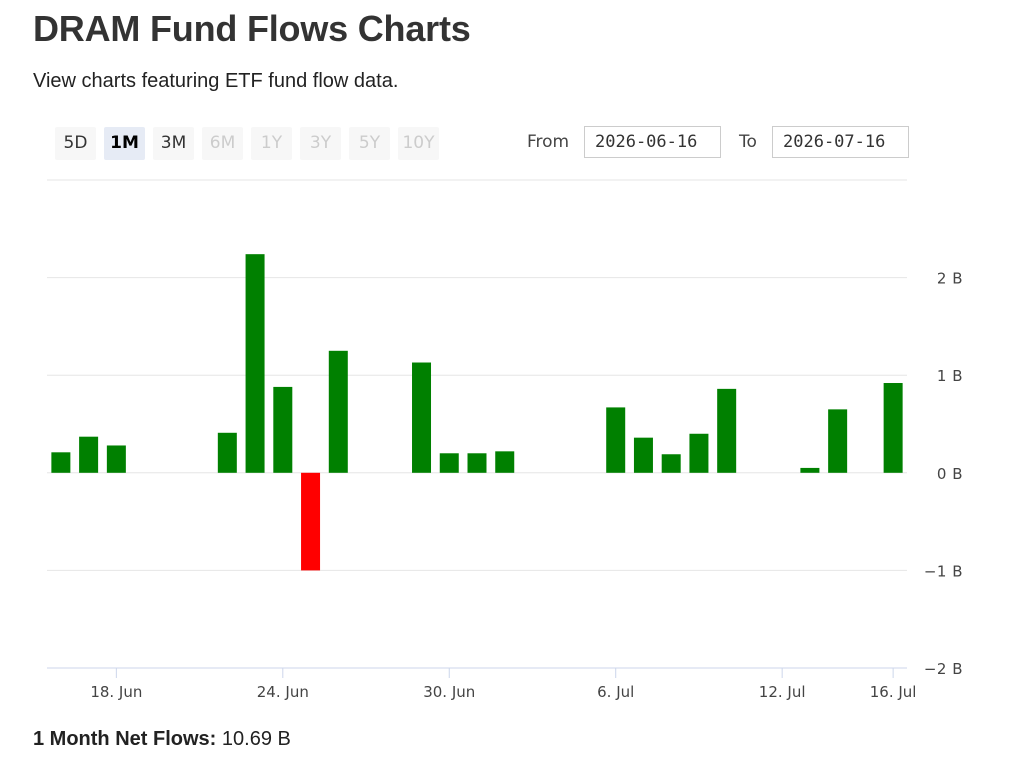 This screenshot has width=1024, height=761. I want to click on range-button-6m: 6M, so click(222, 143).